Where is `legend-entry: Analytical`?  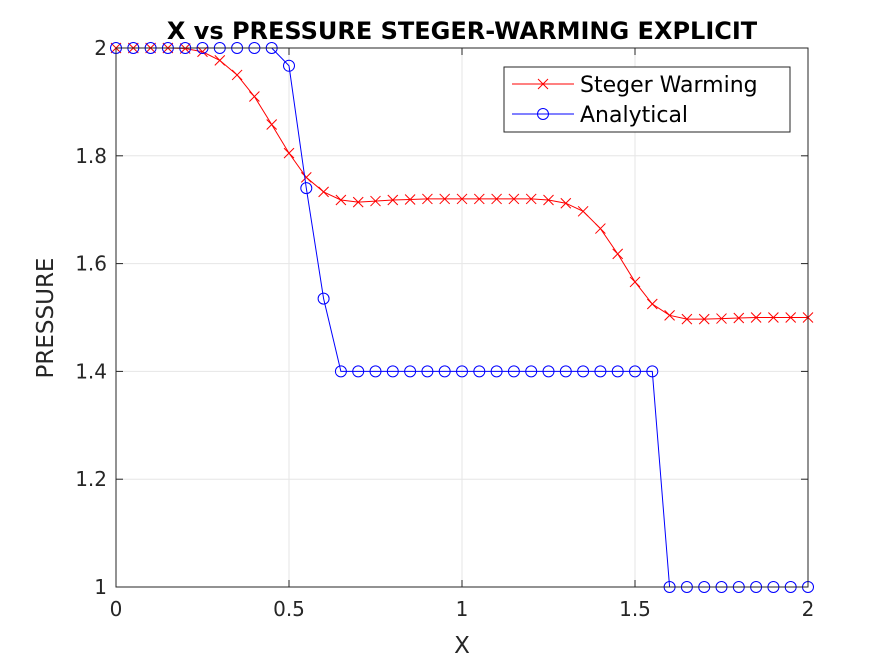 legend-entry: Analytical is located at coordinates (600, 115).